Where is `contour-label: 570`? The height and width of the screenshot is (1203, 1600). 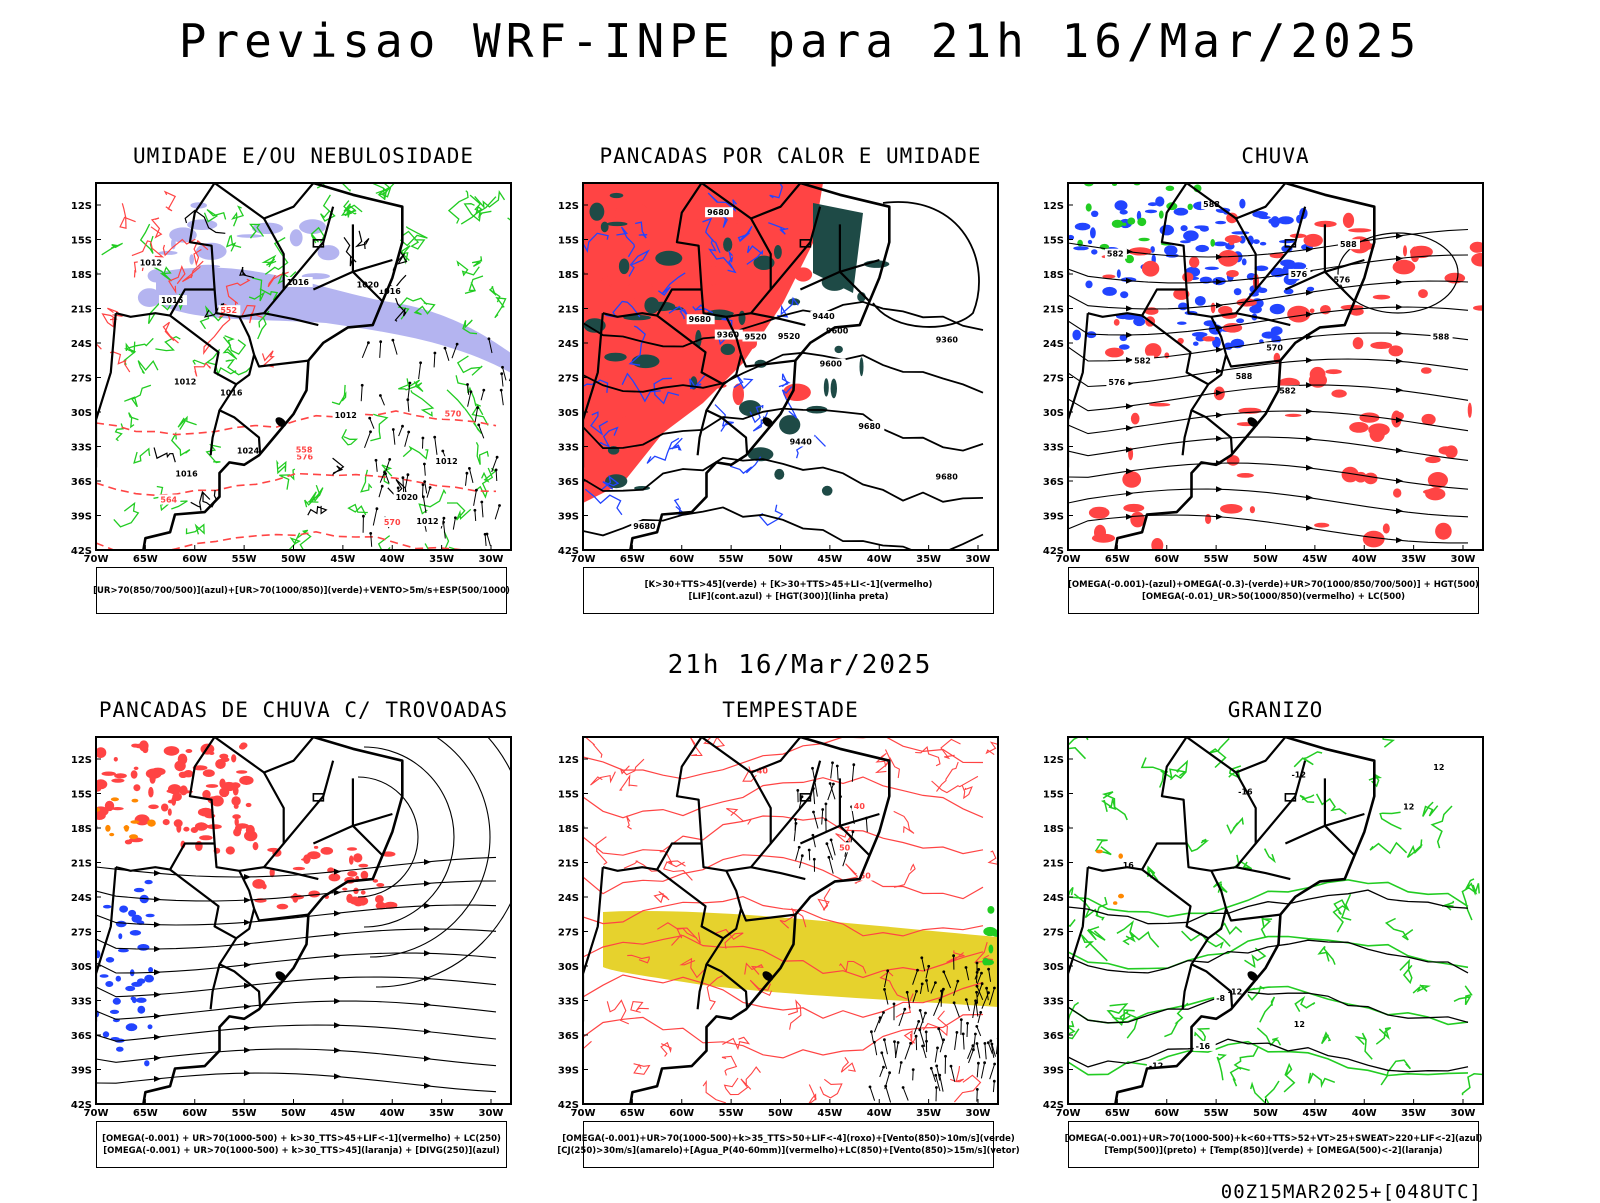
contour-label: 570 is located at coordinates (453, 414).